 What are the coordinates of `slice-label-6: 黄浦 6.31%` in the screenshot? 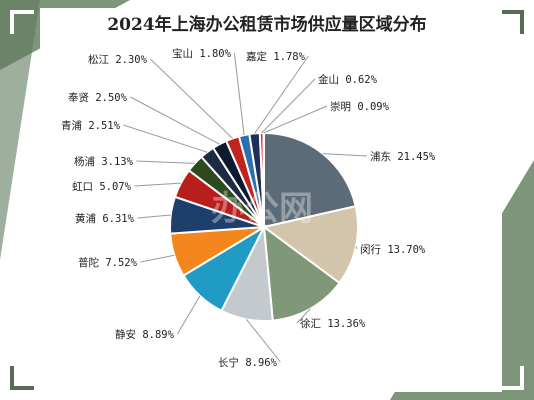 It's located at (105, 218).